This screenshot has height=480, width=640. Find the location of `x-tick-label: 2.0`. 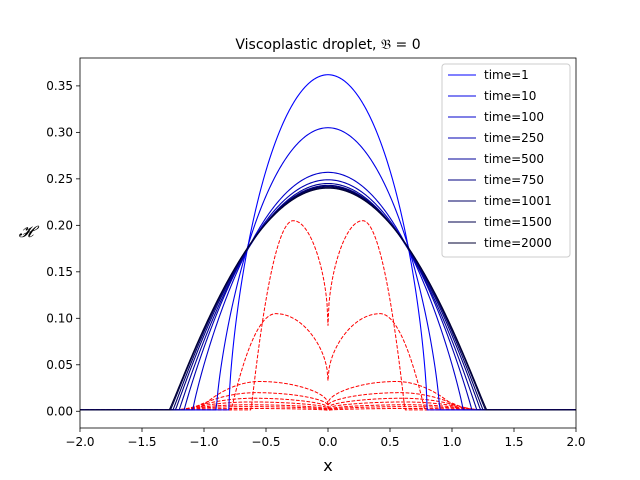

x-tick-label: 2.0 is located at coordinates (575, 442).